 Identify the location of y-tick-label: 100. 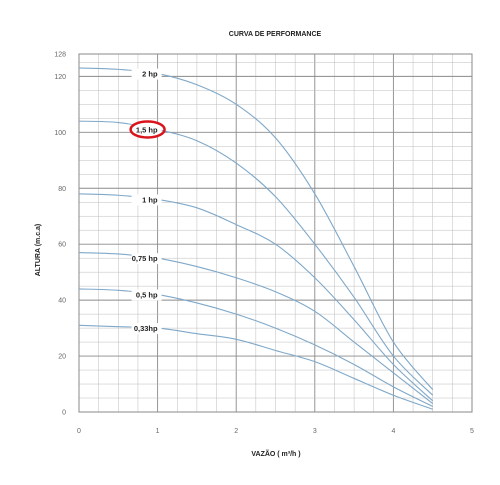
(60, 133).